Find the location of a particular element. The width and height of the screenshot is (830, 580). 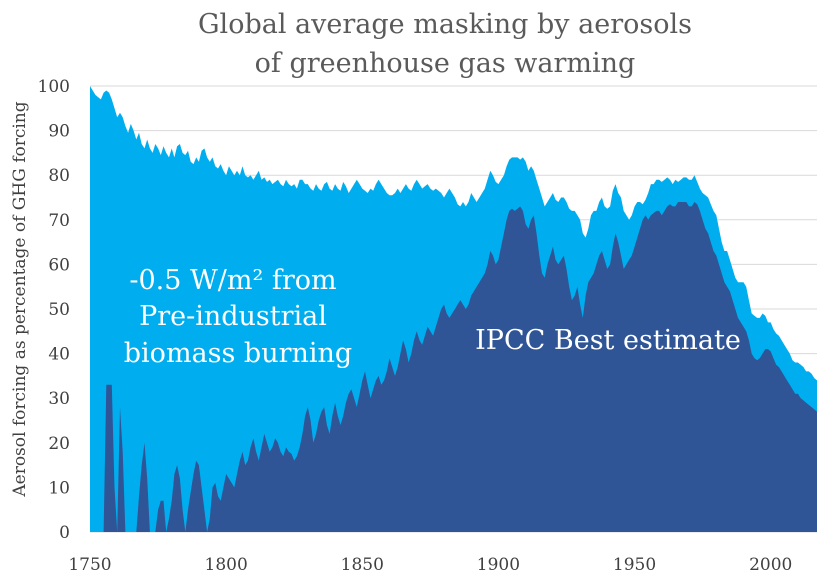

y-tick-label-100: 100 is located at coordinates (54, 87).